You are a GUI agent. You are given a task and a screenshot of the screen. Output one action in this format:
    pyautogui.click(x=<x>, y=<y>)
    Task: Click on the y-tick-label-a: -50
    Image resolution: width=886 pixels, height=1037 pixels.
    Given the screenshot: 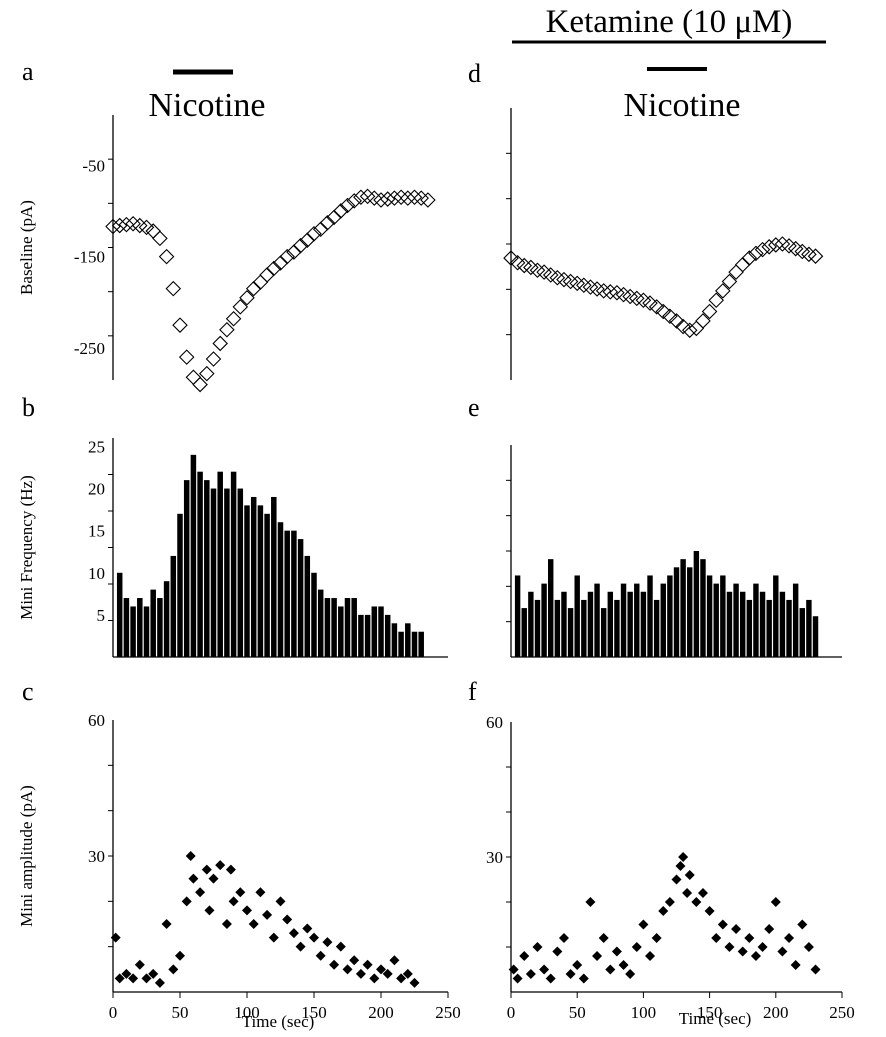 What is the action you would take?
    pyautogui.click(x=93, y=165)
    